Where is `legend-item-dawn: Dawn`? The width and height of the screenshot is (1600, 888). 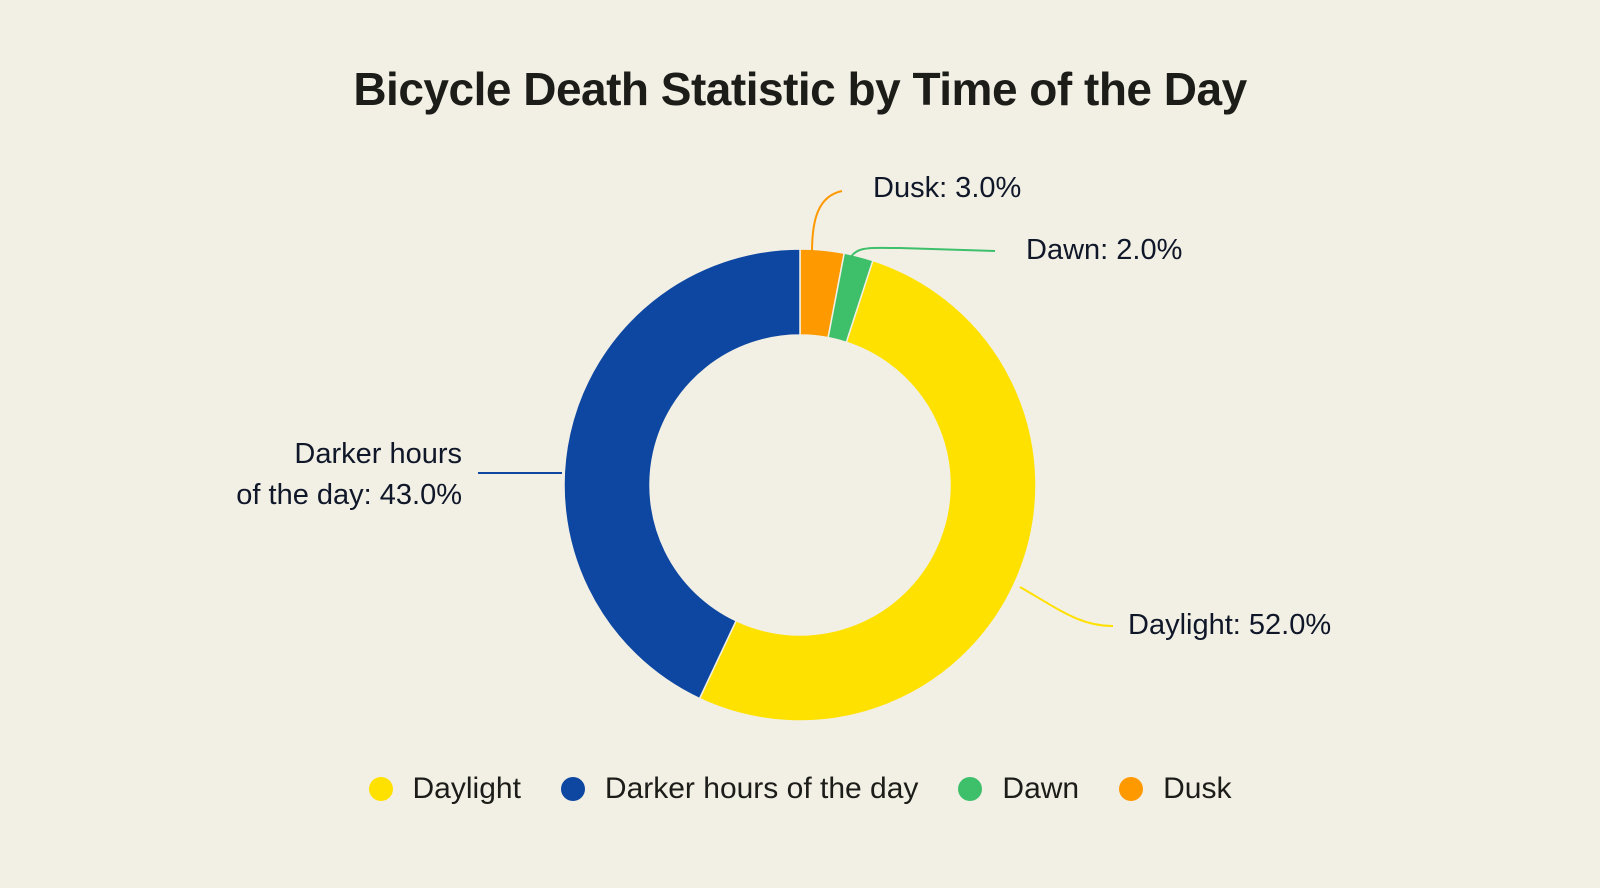 legend-item-dawn: Dawn is located at coordinates (1018, 789).